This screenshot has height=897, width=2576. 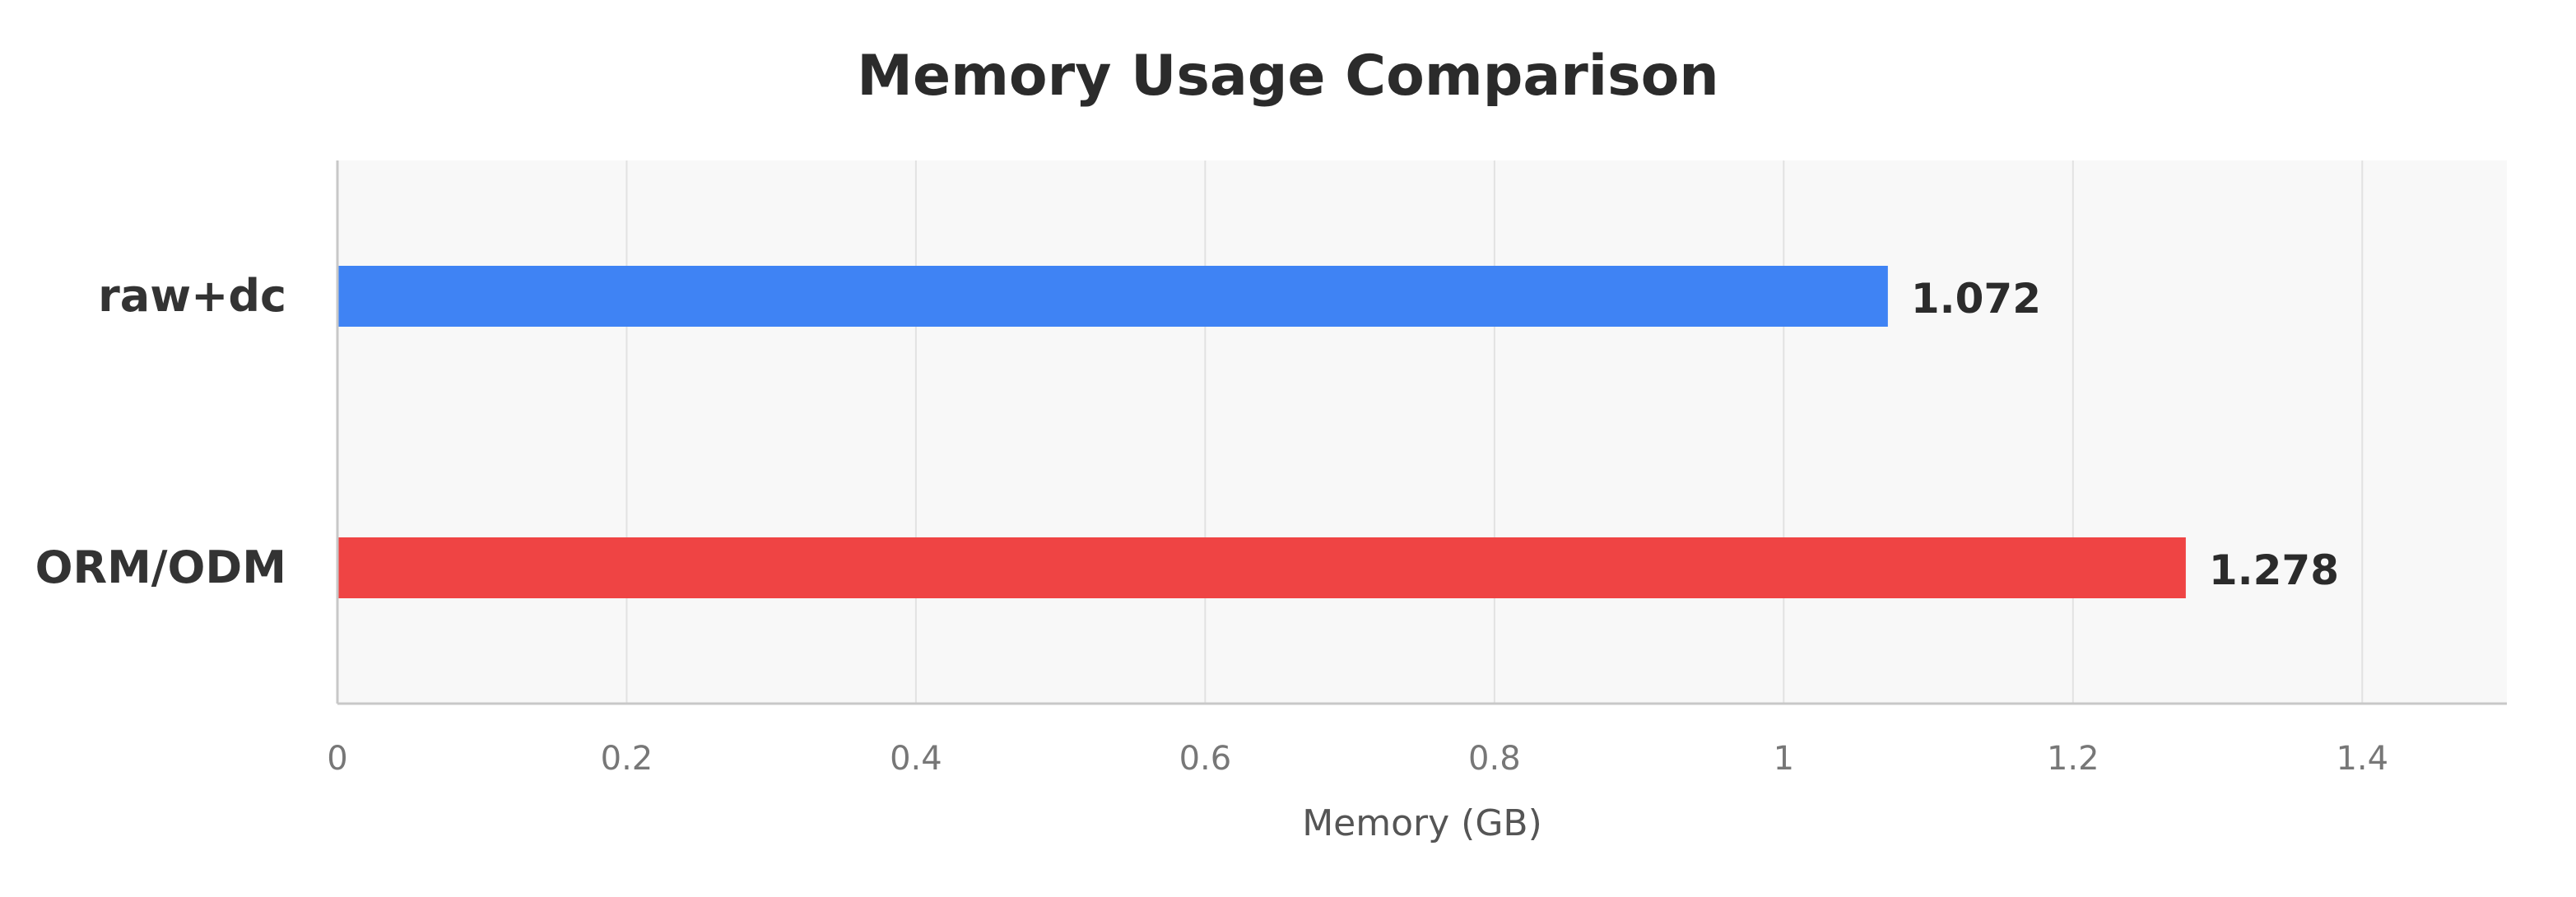 What do you see at coordinates (337, 759) in the screenshot?
I see `x-tick-label: 0` at bounding box center [337, 759].